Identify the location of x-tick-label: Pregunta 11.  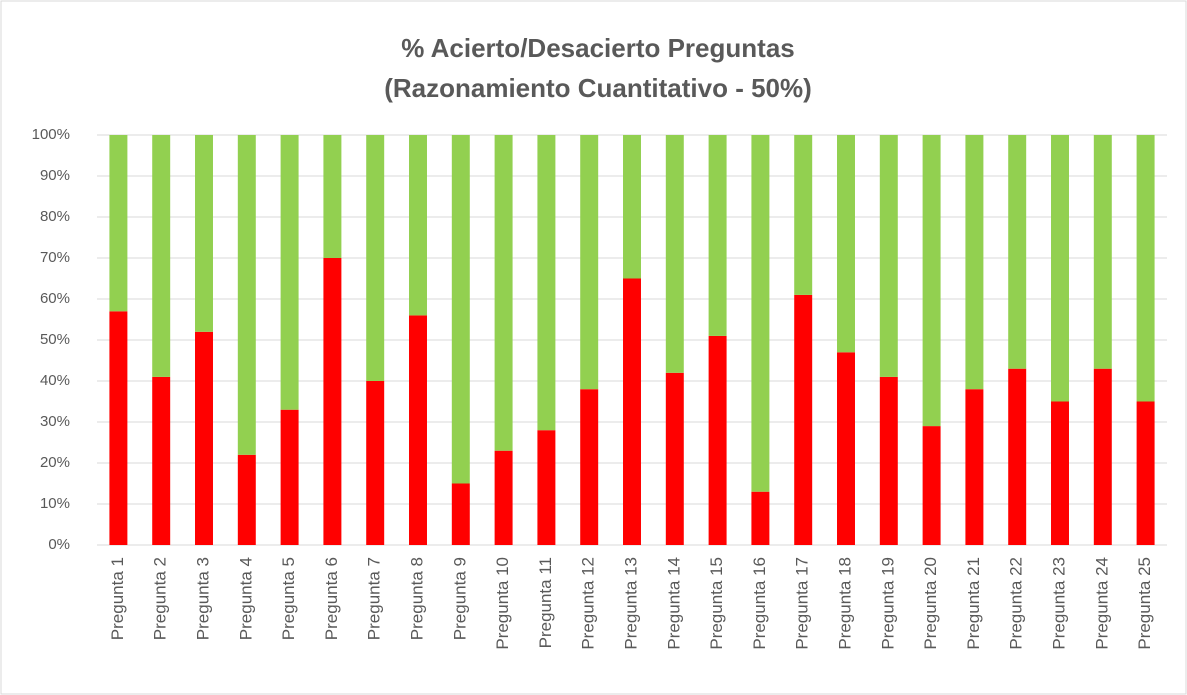
(545, 602).